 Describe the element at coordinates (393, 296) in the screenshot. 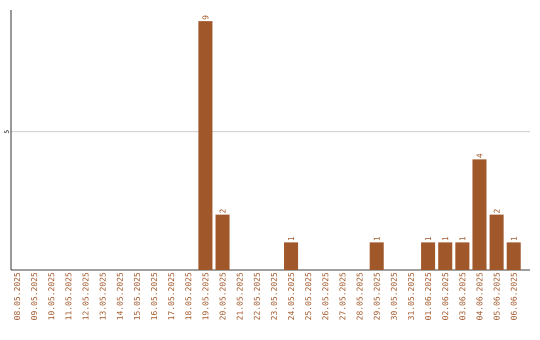

I see `x-tick-label: 30.05.2025` at that location.